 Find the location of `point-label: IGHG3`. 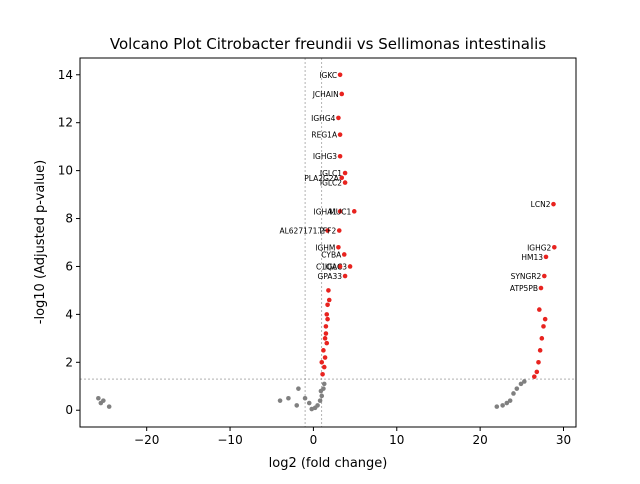

point-label: IGHG3 is located at coordinates (325, 156).